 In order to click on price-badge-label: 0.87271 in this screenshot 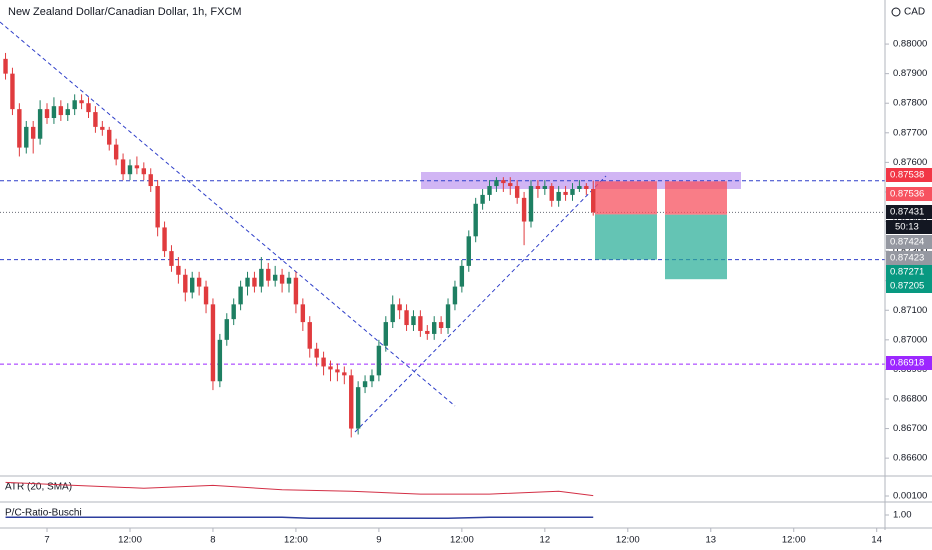, I will do `click(907, 272)`.